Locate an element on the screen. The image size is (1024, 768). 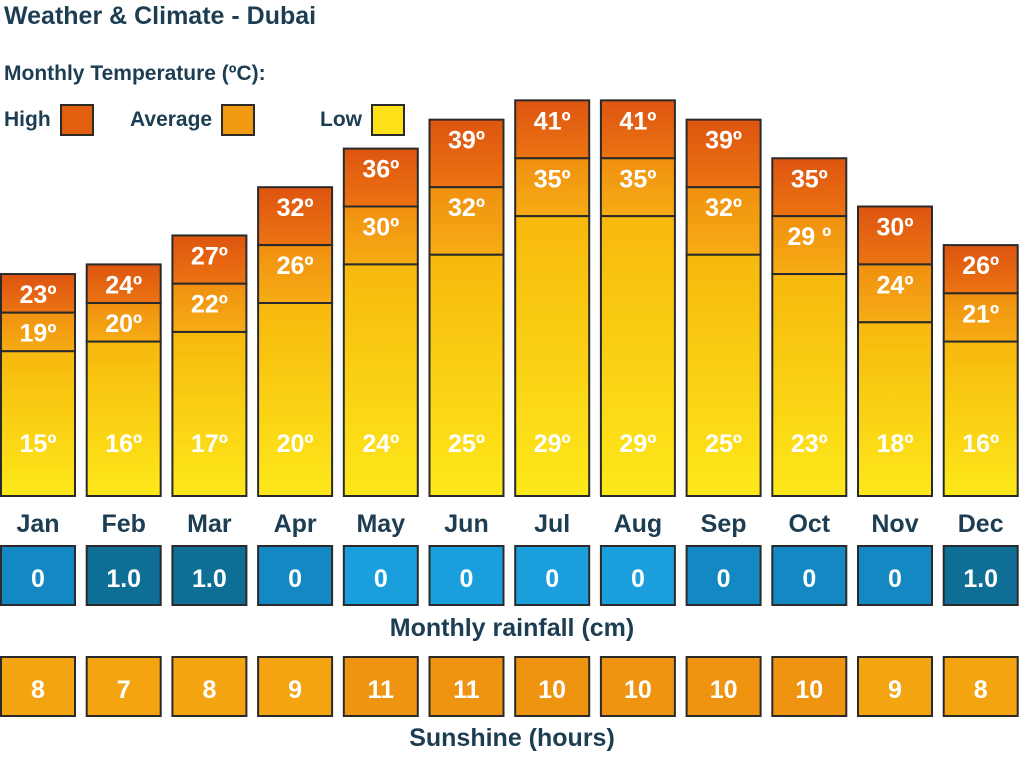
label-high-jun: 39º is located at coordinates (466, 141).